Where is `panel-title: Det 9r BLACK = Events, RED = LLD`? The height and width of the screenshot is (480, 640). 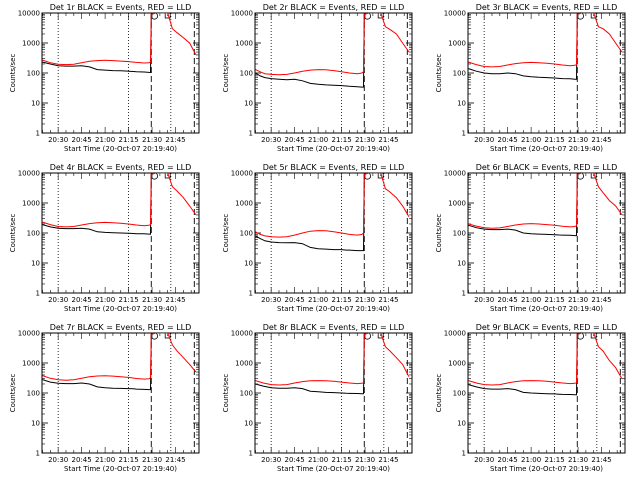
panel-title: Det 9r BLACK = Events, RED = LLD is located at coordinates (547, 327).